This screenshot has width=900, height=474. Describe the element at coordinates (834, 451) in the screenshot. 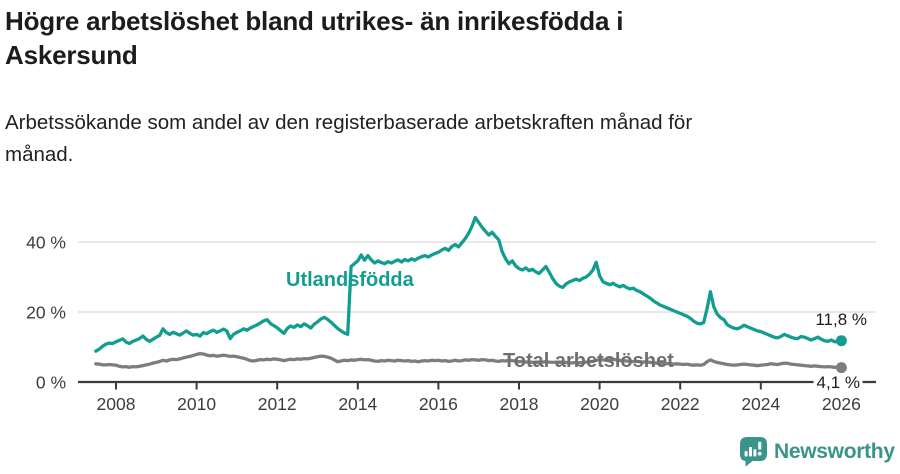

I see `newsworthy-wordmark: Newsworthy` at that location.